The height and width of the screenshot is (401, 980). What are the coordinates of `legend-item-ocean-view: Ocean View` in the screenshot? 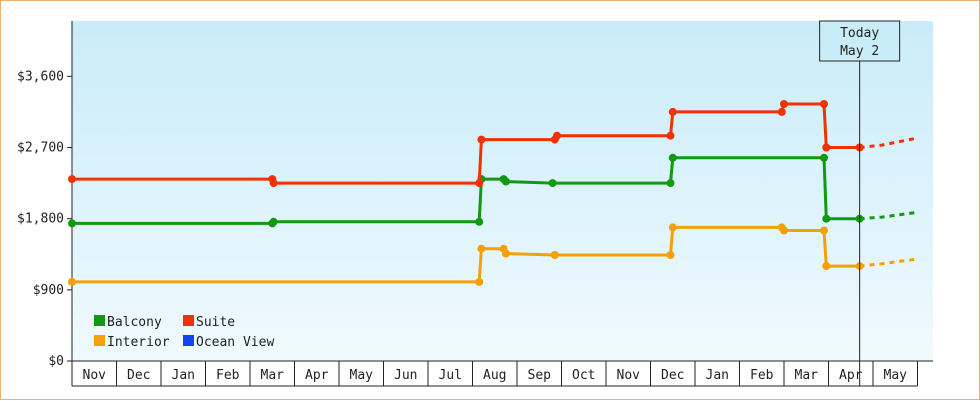 It's located at (228, 342).